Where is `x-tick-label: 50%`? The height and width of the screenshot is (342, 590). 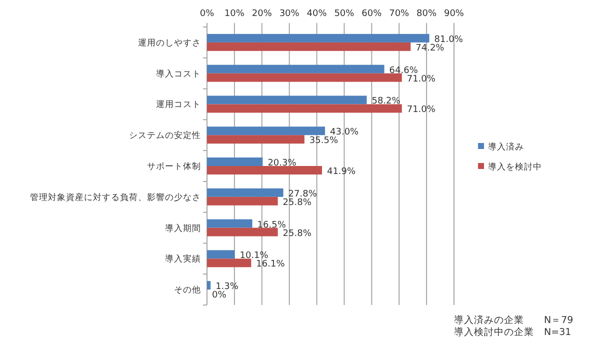
x-tick-label: 50% is located at coordinates (344, 14).